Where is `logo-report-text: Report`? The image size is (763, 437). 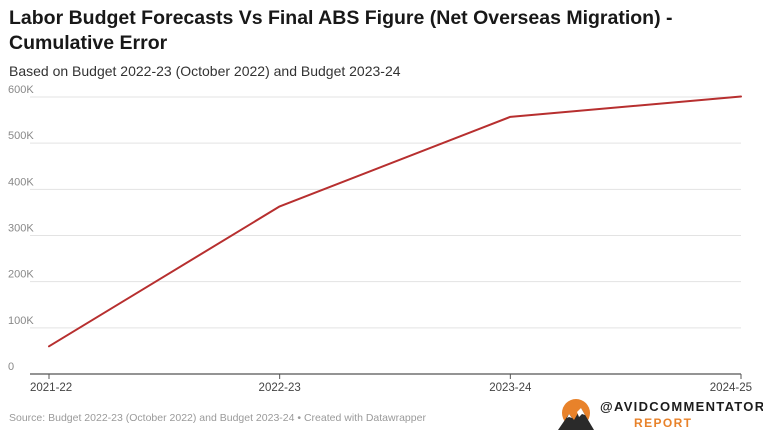
logo-report-text: Report is located at coordinates (663, 423).